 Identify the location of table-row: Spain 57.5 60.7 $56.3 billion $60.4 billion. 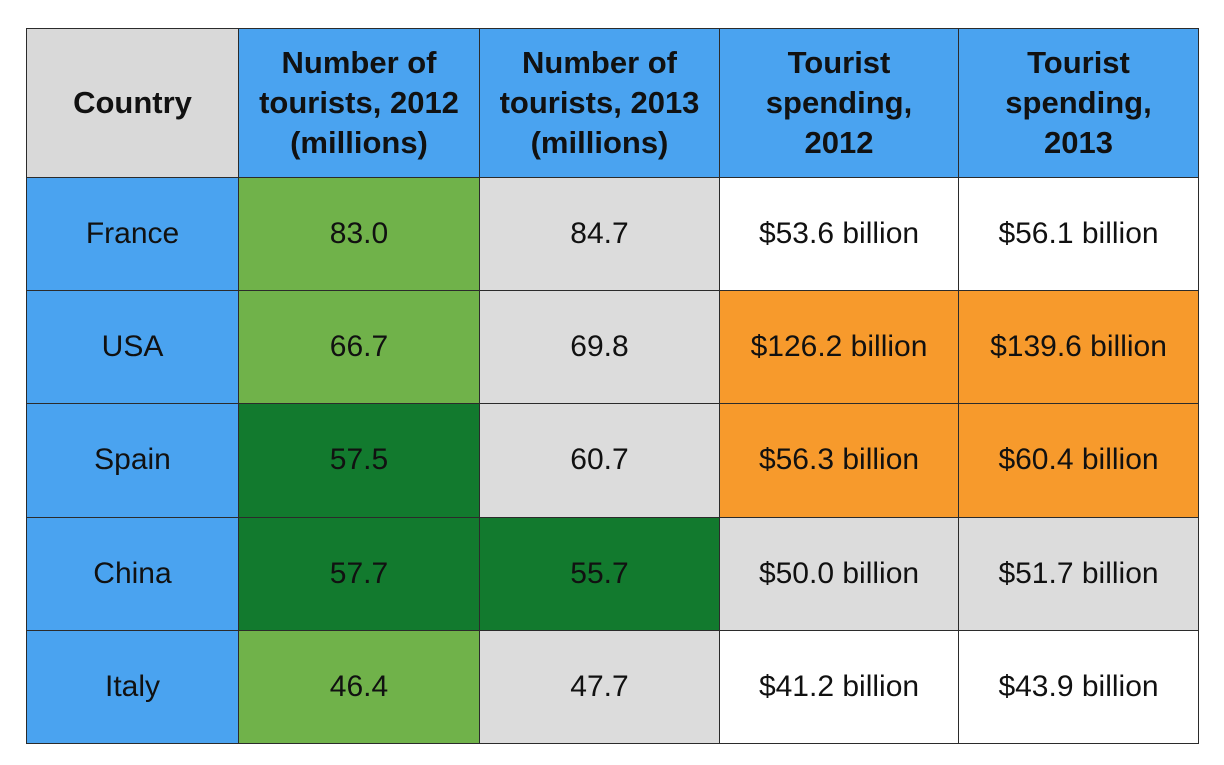
(612, 460).